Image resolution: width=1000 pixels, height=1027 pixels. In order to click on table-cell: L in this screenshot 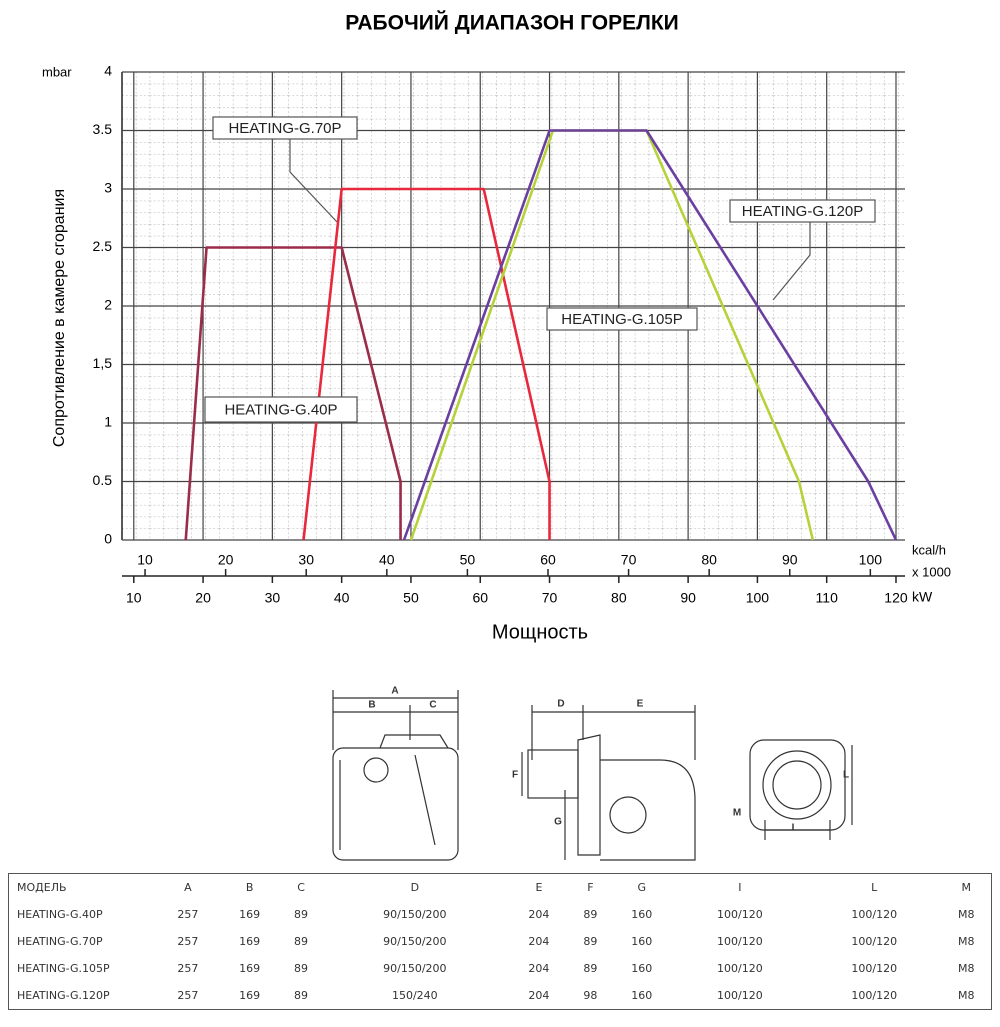, I will do `click(874, 887)`.